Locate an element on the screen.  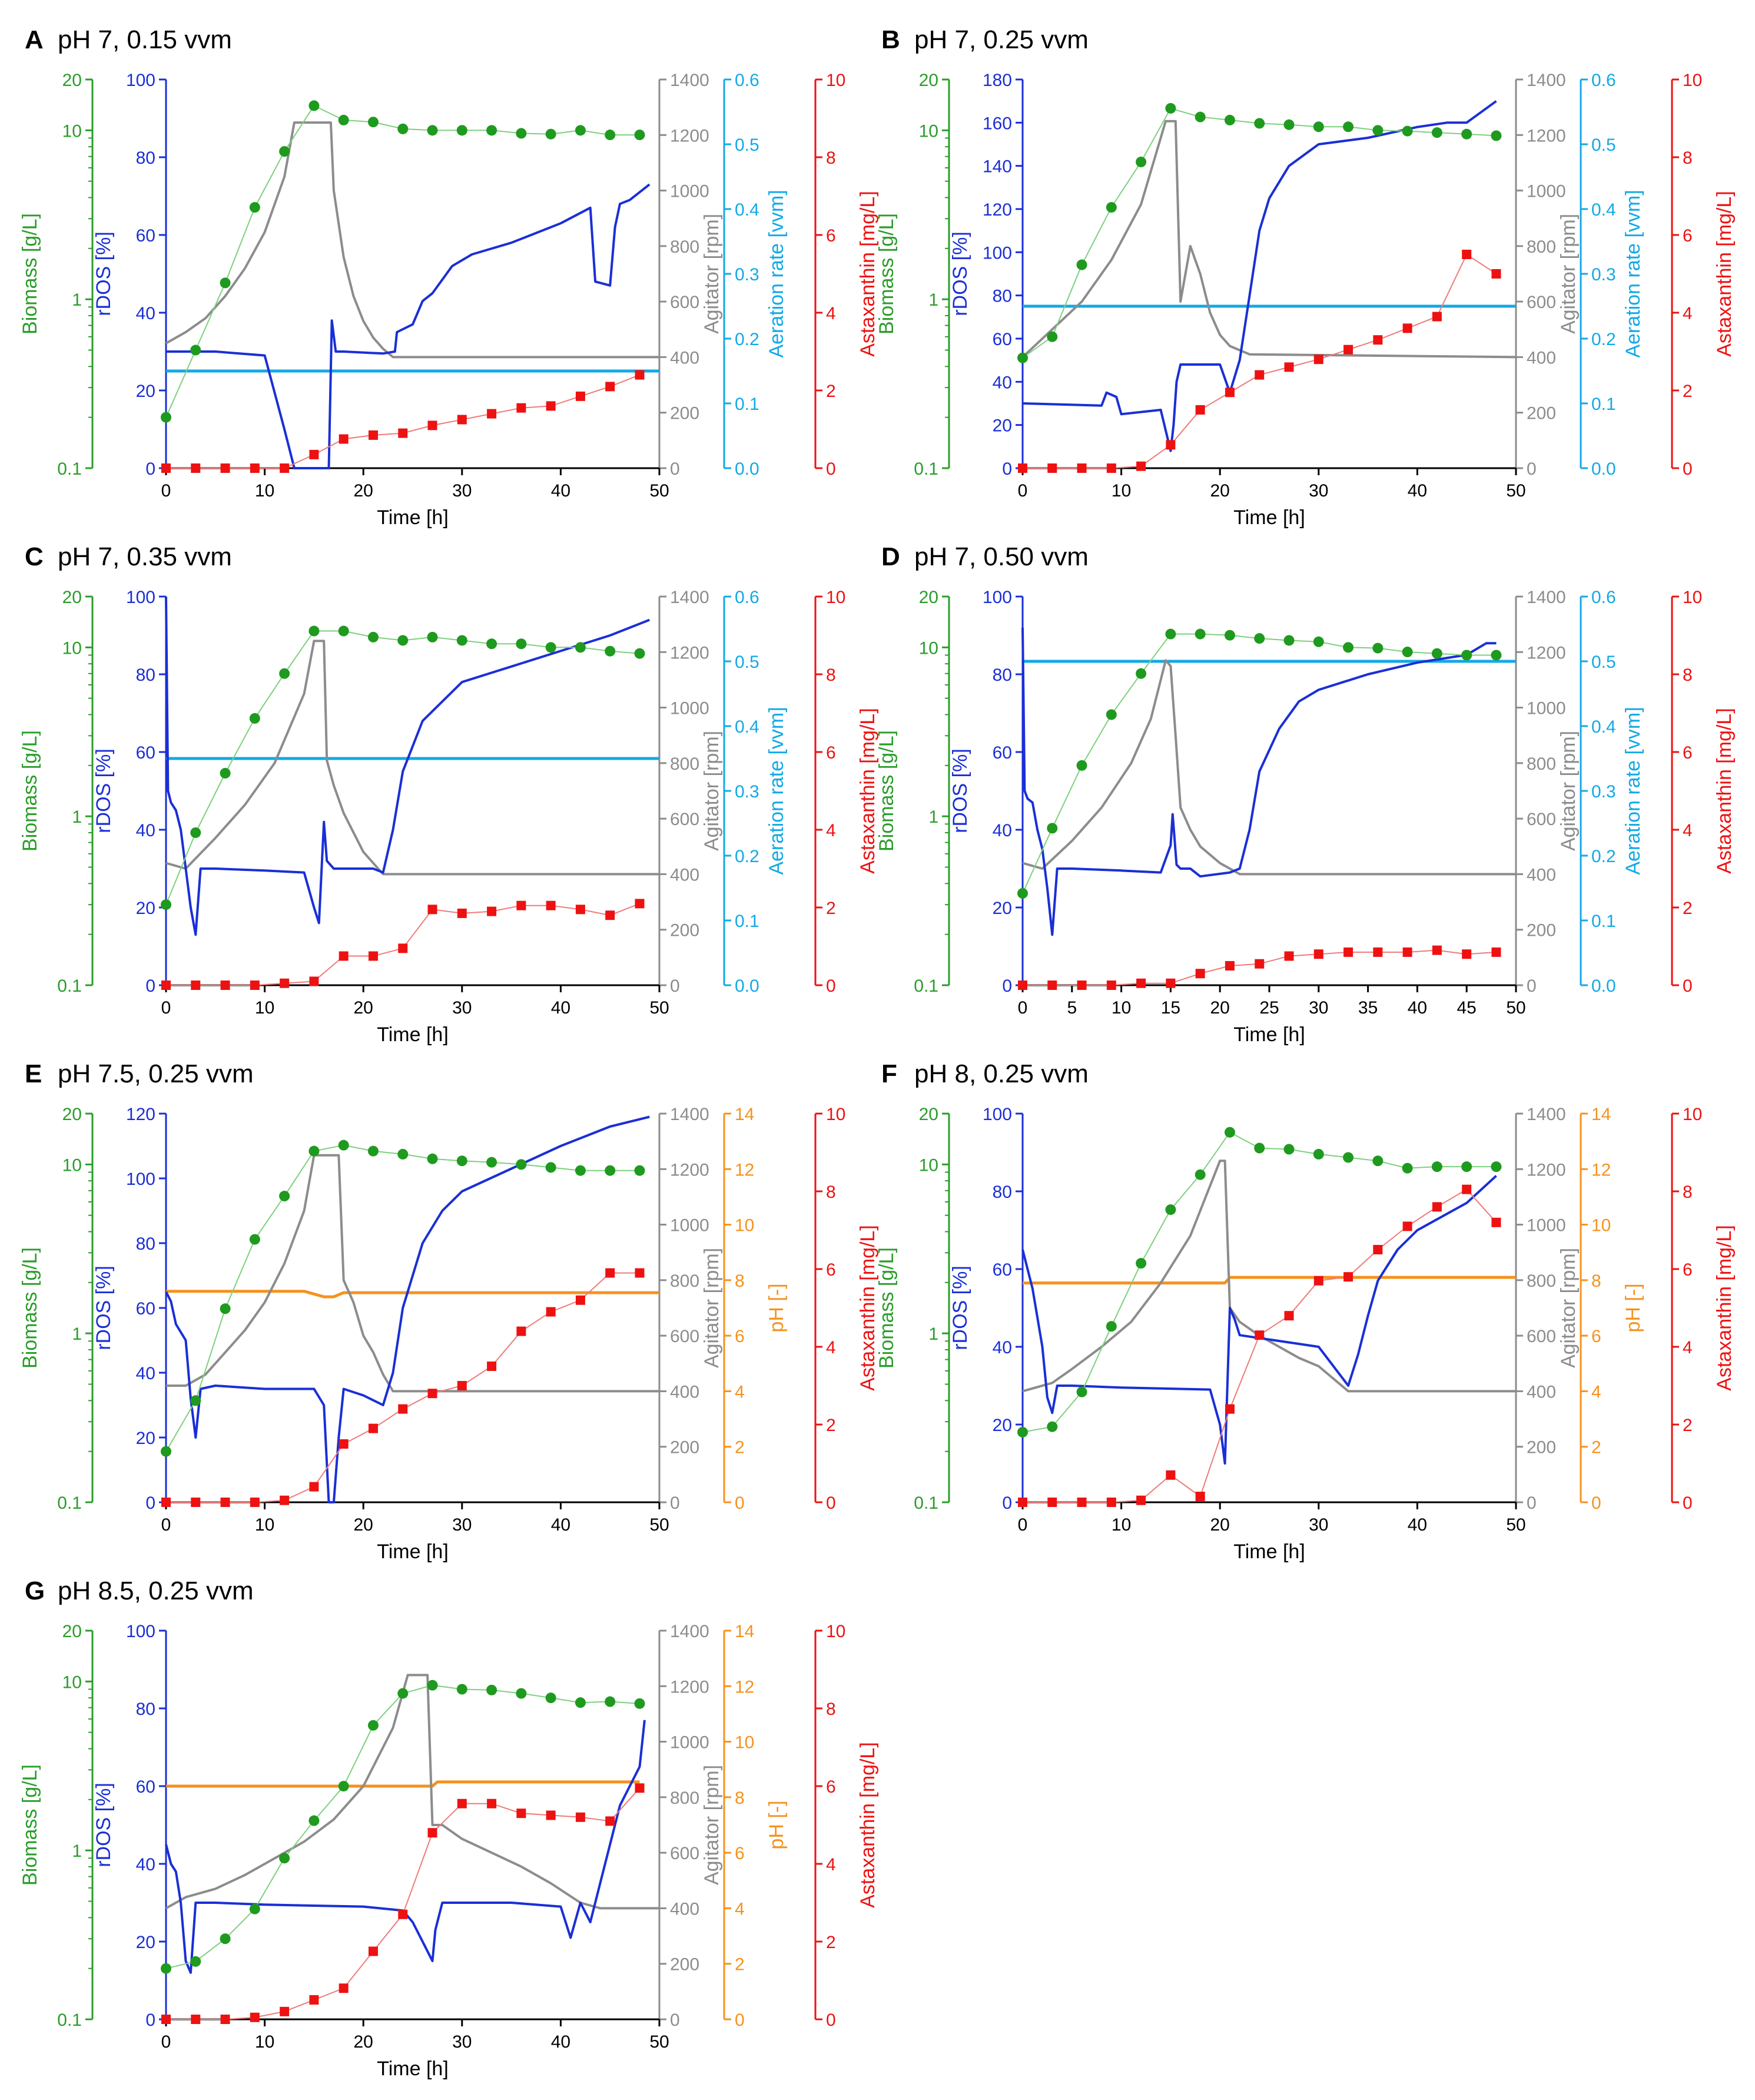
series-connector is located at coordinates (1260, 1346).